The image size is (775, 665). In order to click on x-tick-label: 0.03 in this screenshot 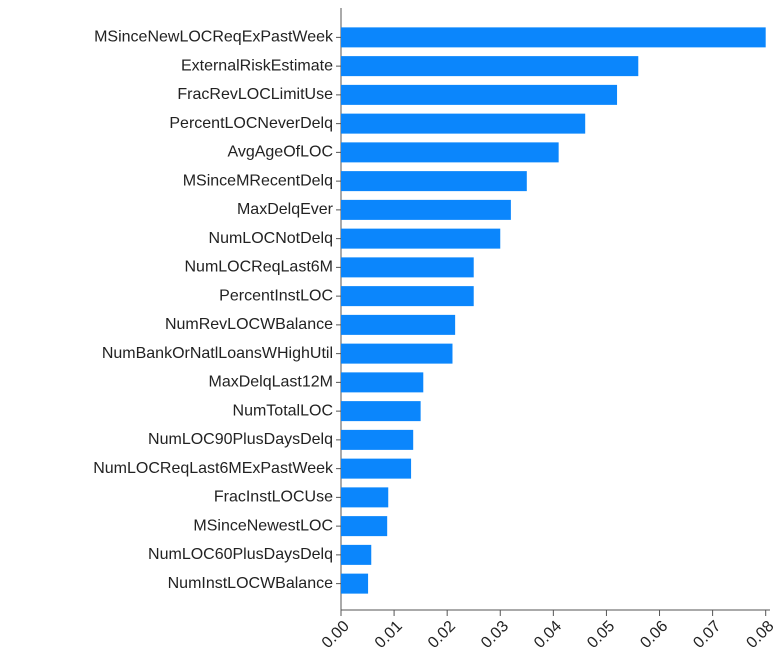, I will do `click(495, 635)`.